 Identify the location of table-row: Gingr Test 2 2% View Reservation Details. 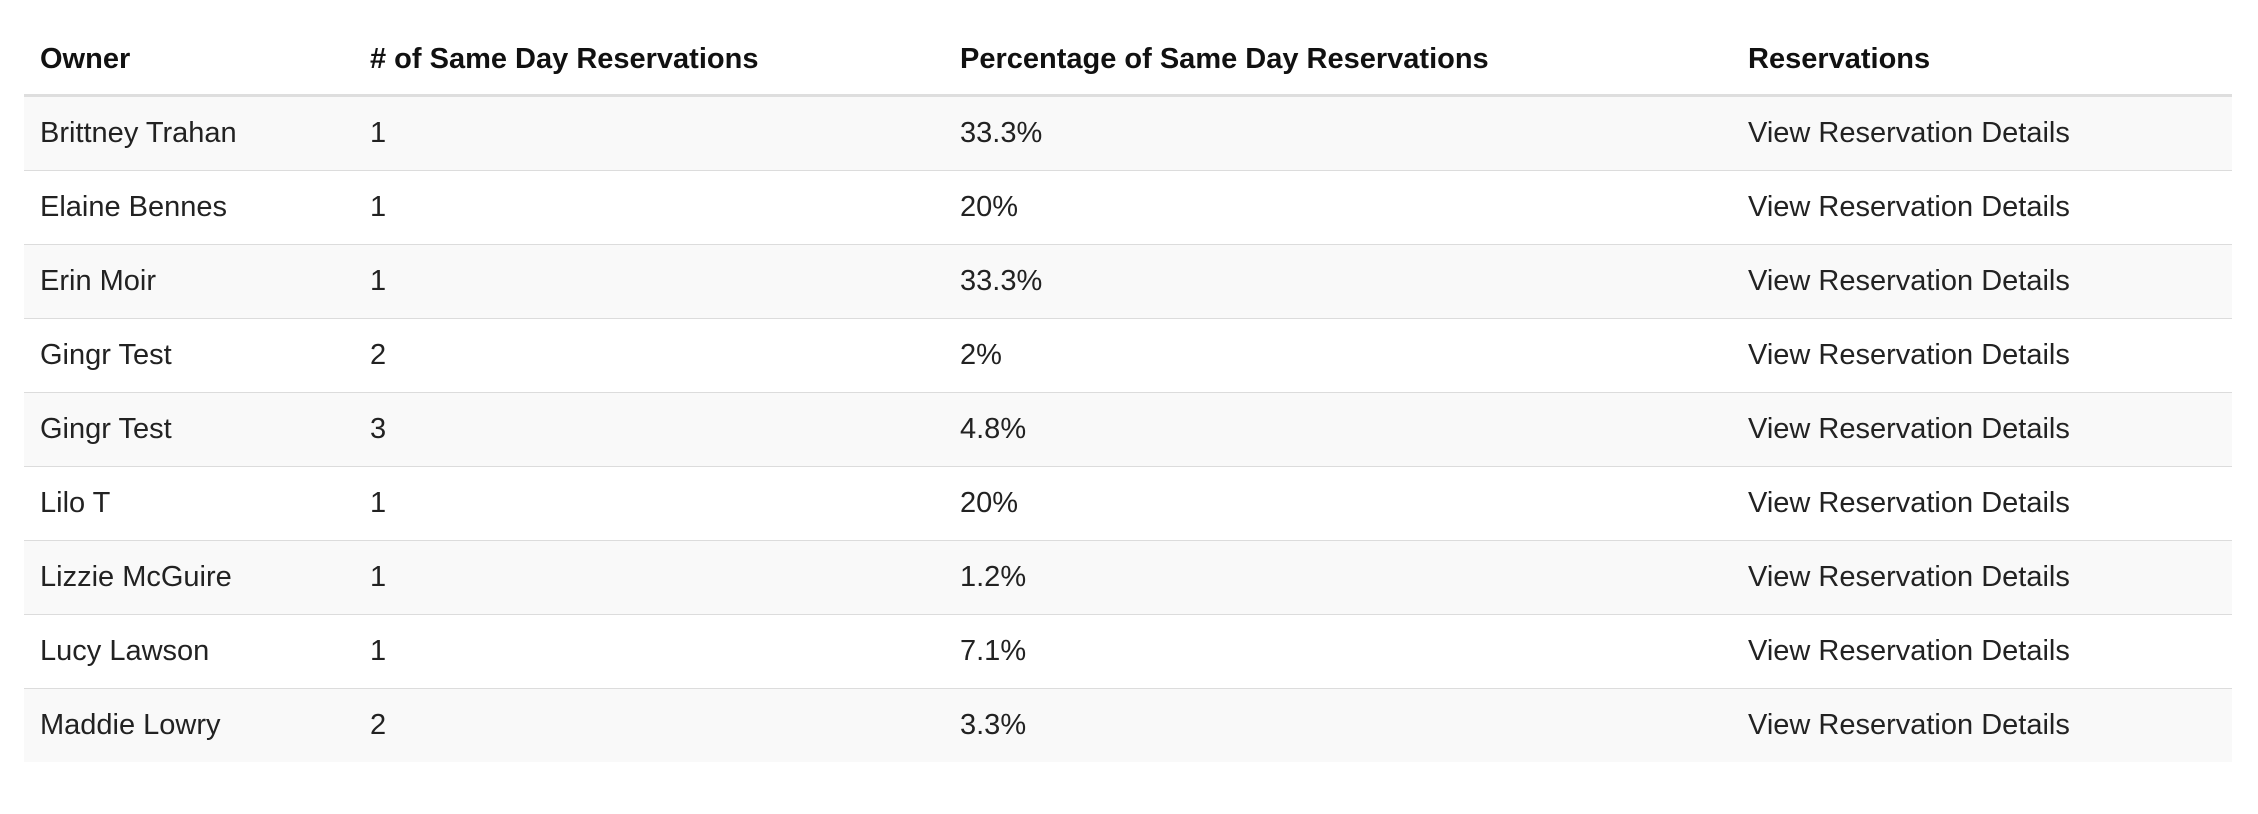
(1128, 355).